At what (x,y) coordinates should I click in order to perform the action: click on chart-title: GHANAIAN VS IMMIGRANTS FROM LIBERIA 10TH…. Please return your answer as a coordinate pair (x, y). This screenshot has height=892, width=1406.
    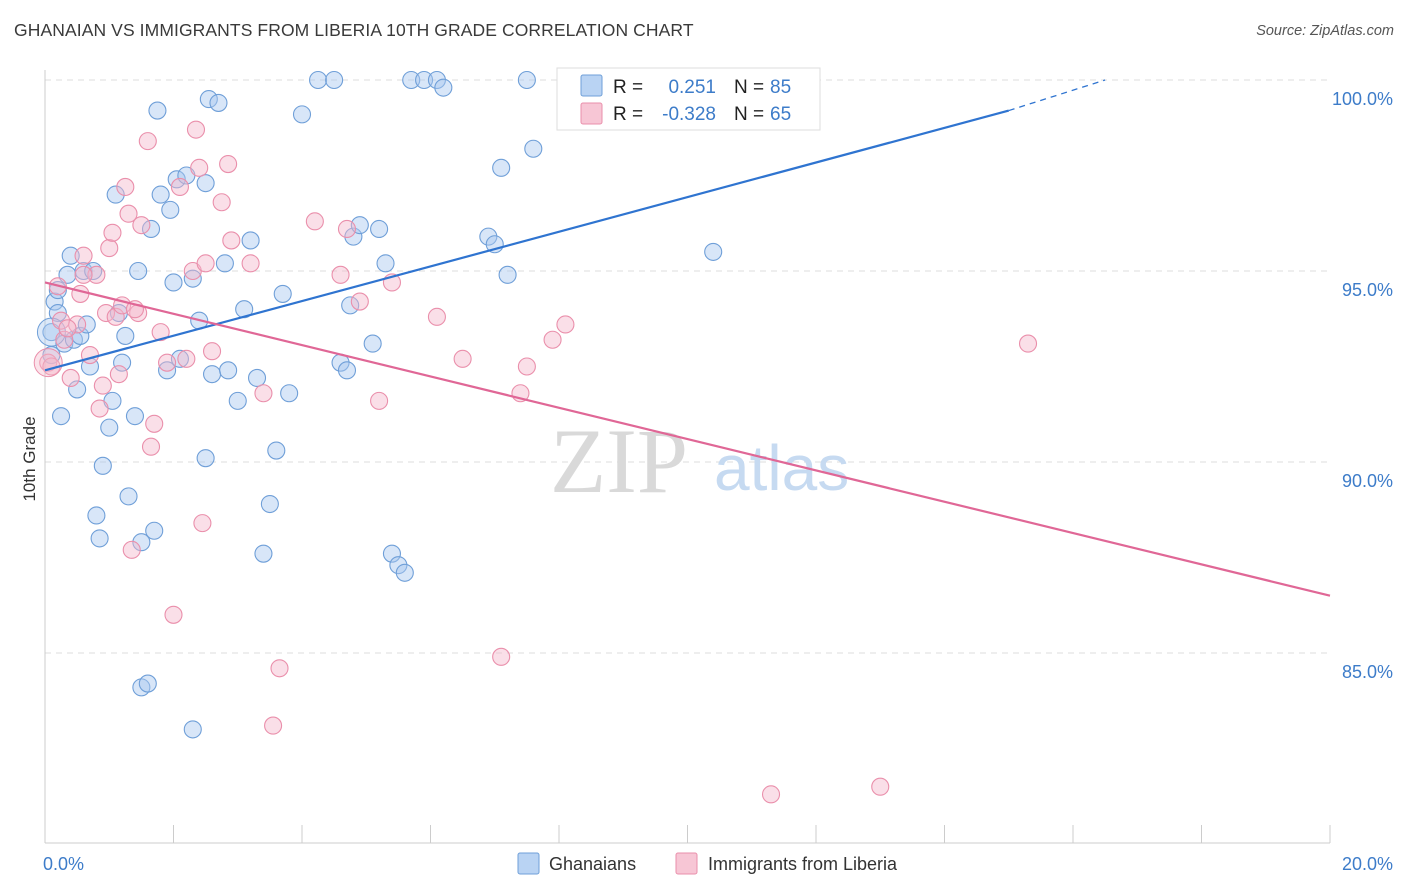
    Looking at the image, I should click on (354, 30).